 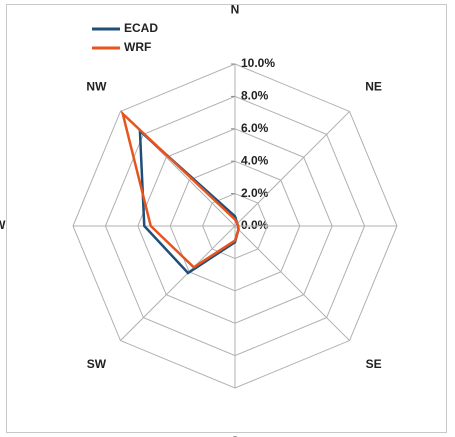 What do you see at coordinates (96, 87) in the screenshot?
I see `category-label: NW` at bounding box center [96, 87].